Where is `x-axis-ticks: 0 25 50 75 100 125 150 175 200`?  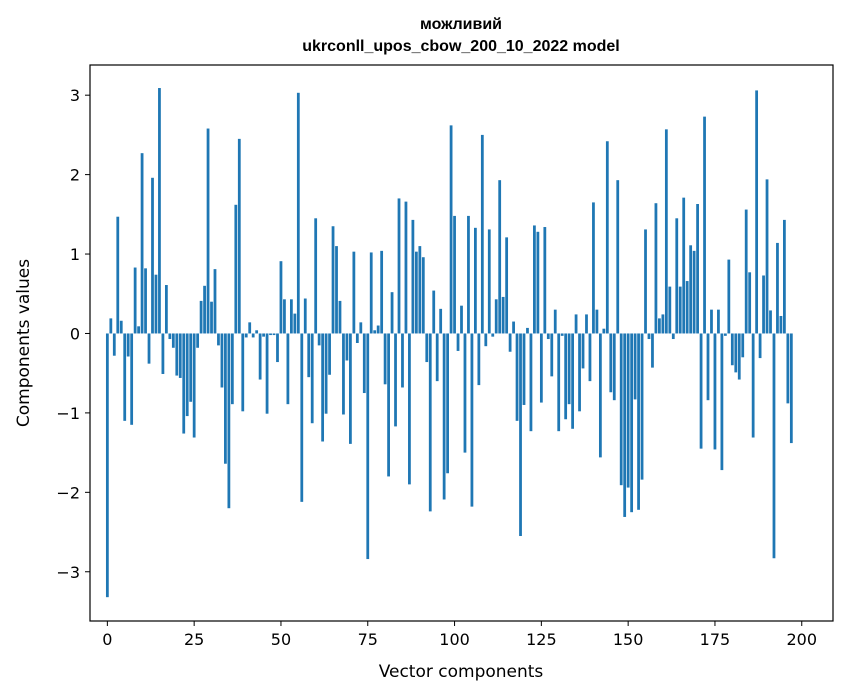
x-axis-ticks: 0 25 50 75 100 125 150 175 200 is located at coordinates (459, 635).